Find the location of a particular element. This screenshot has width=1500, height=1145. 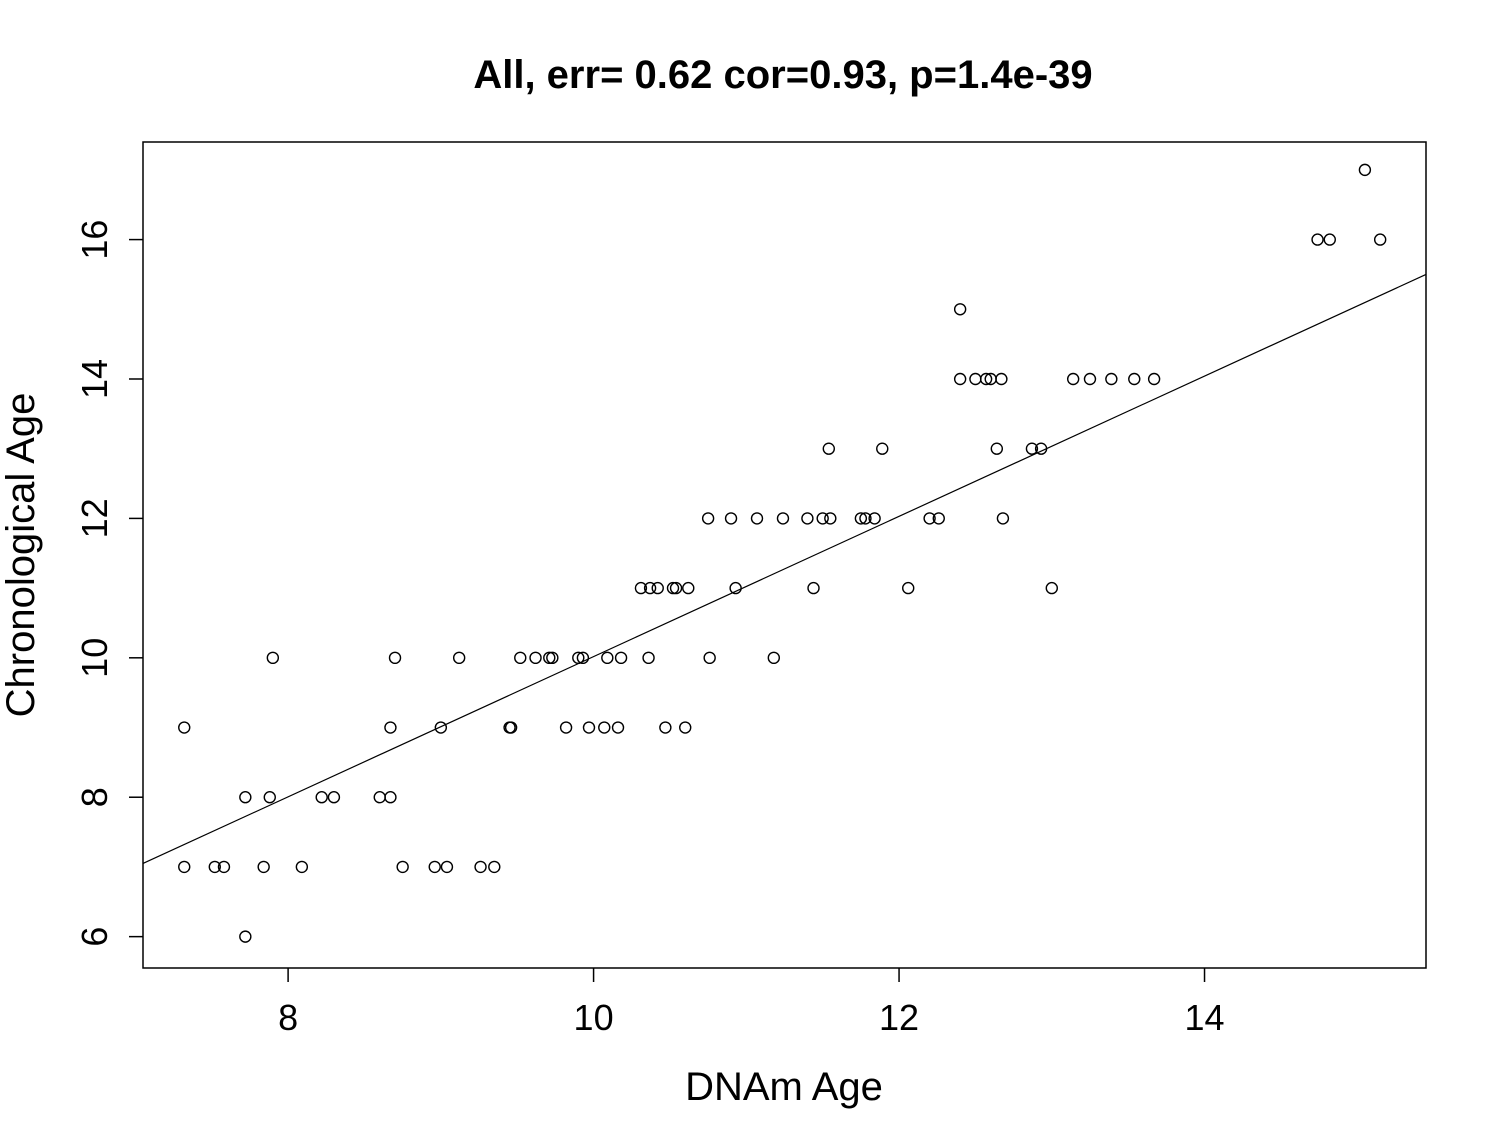

y-tick-label: 14 is located at coordinates (94, 379).